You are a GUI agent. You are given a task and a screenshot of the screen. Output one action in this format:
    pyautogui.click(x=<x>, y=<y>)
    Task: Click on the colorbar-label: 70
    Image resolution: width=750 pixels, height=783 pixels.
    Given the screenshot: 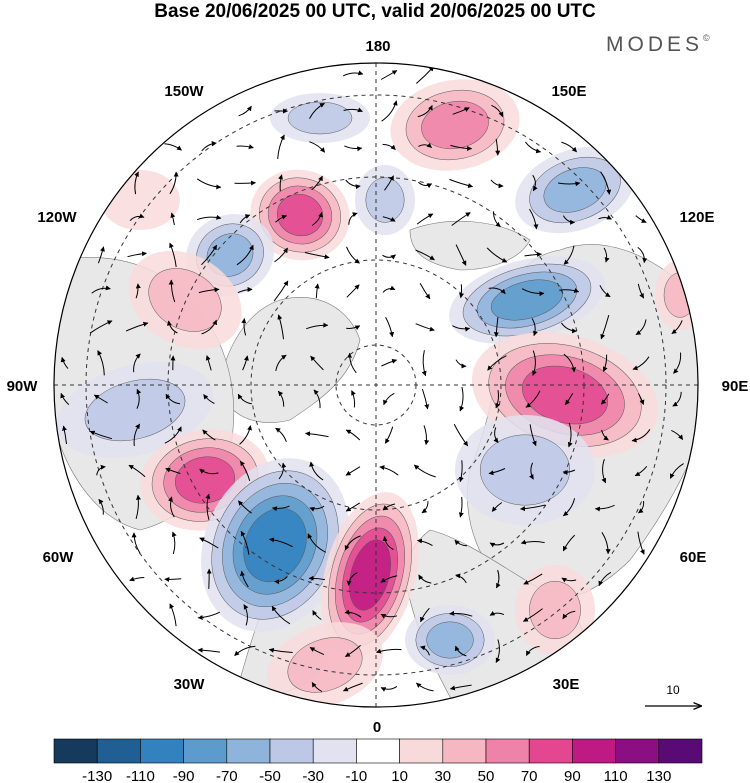 What is the action you would take?
    pyautogui.click(x=529, y=775)
    